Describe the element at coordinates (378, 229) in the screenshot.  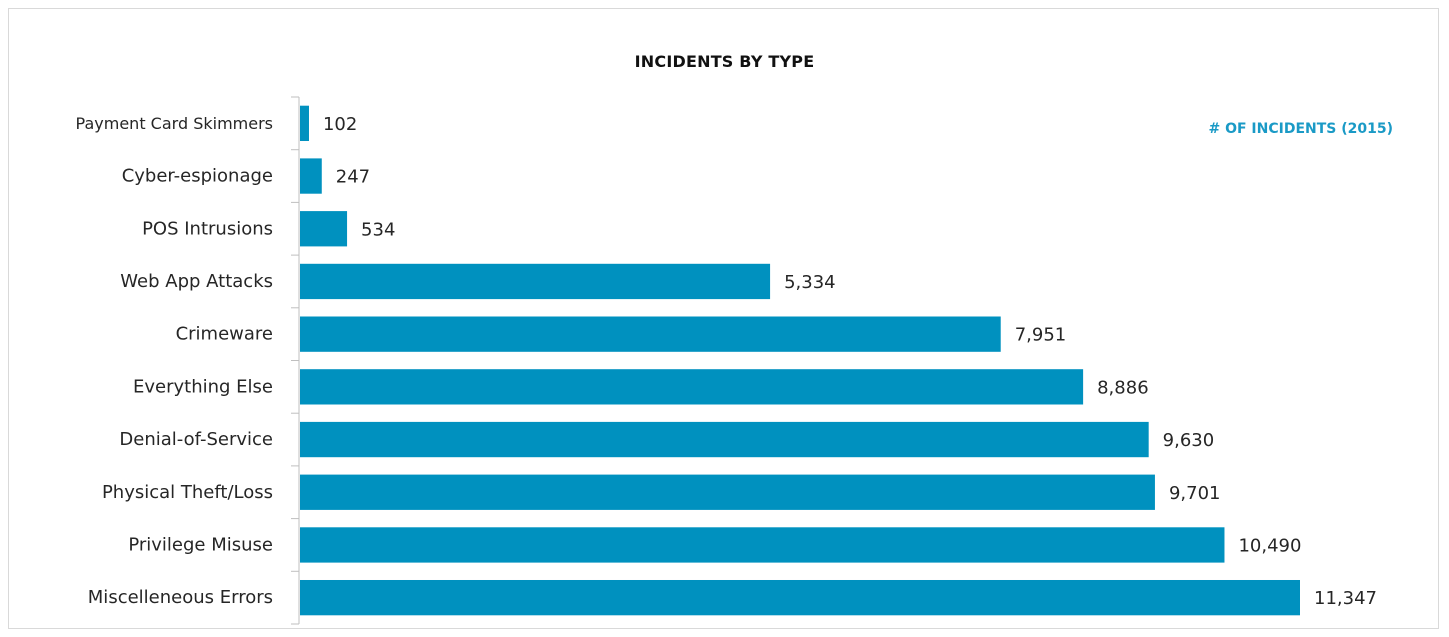
I see `data-label: 534` at that location.